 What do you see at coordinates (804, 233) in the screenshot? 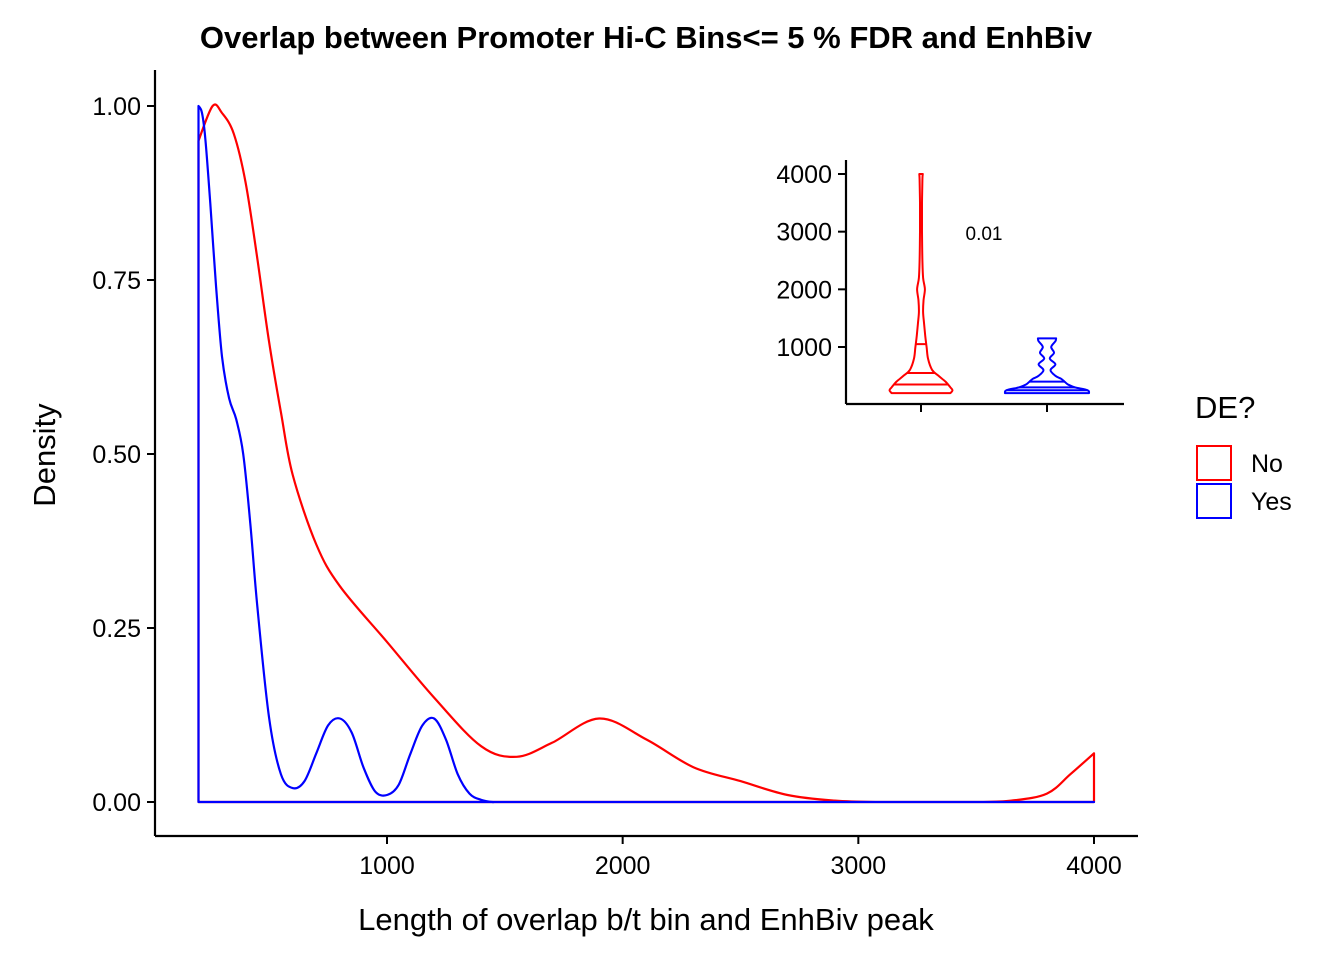
I see `inset-y-tick-label: 3000` at bounding box center [804, 233].